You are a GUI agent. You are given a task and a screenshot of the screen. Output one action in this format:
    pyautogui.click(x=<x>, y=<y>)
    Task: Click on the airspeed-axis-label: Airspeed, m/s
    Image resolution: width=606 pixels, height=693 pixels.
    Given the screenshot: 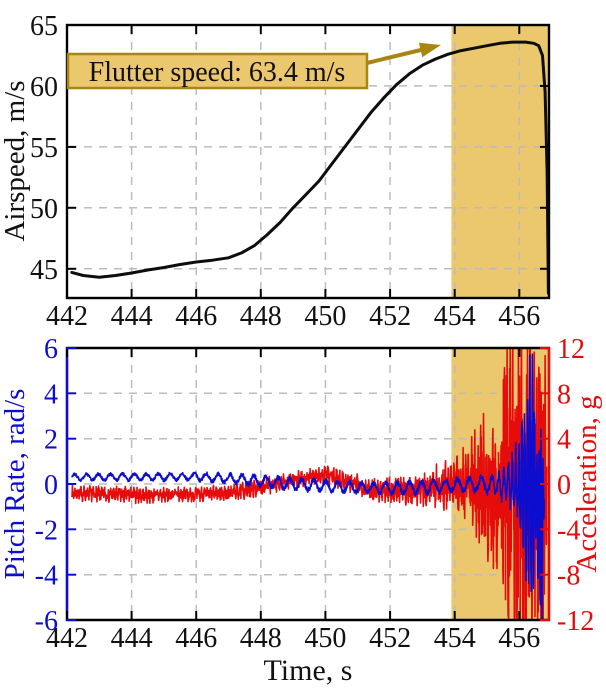 What is the action you would take?
    pyautogui.click(x=15, y=160)
    